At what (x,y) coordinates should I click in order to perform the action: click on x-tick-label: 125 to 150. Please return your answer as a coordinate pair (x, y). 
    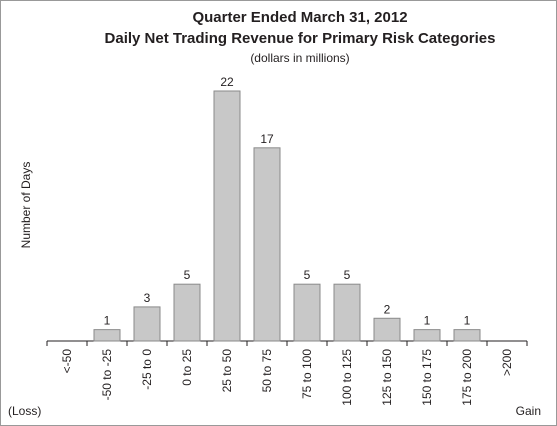
    Looking at the image, I should click on (387, 377).